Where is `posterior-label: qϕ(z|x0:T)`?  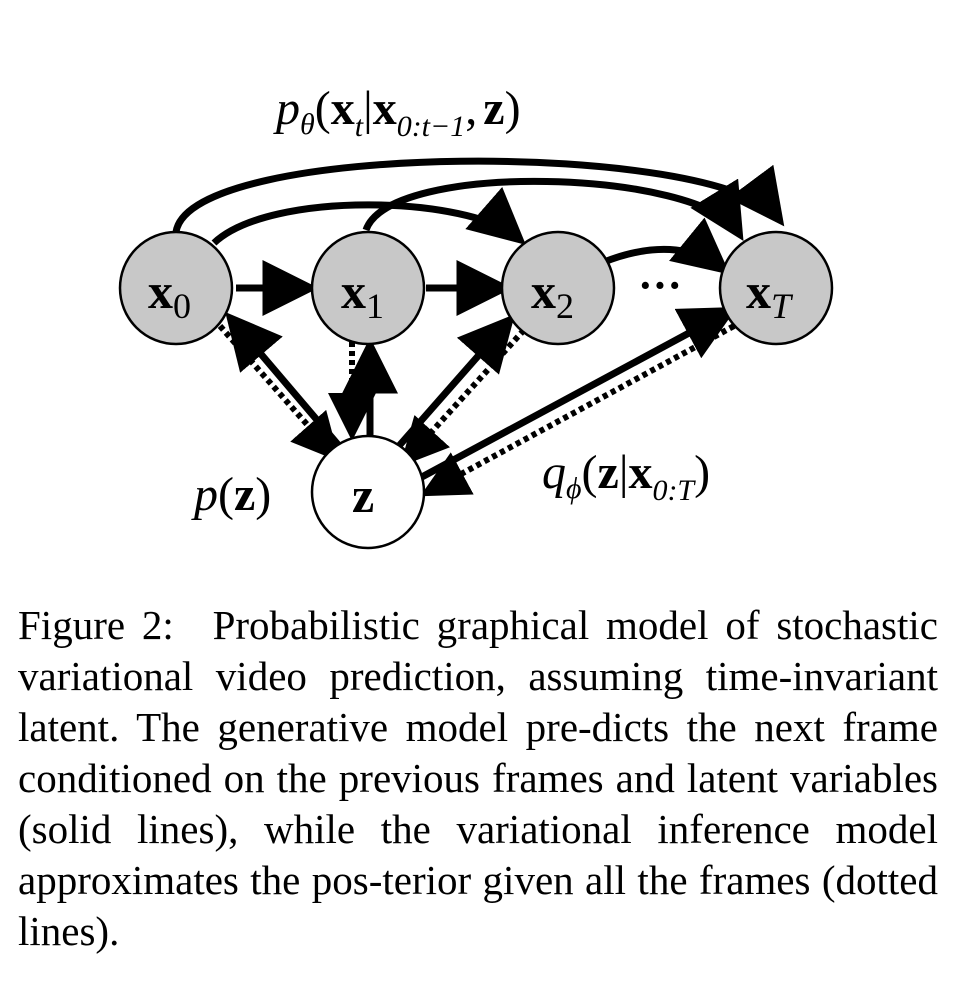 posterior-label: qϕ(z|x0:T) is located at coordinates (626, 476).